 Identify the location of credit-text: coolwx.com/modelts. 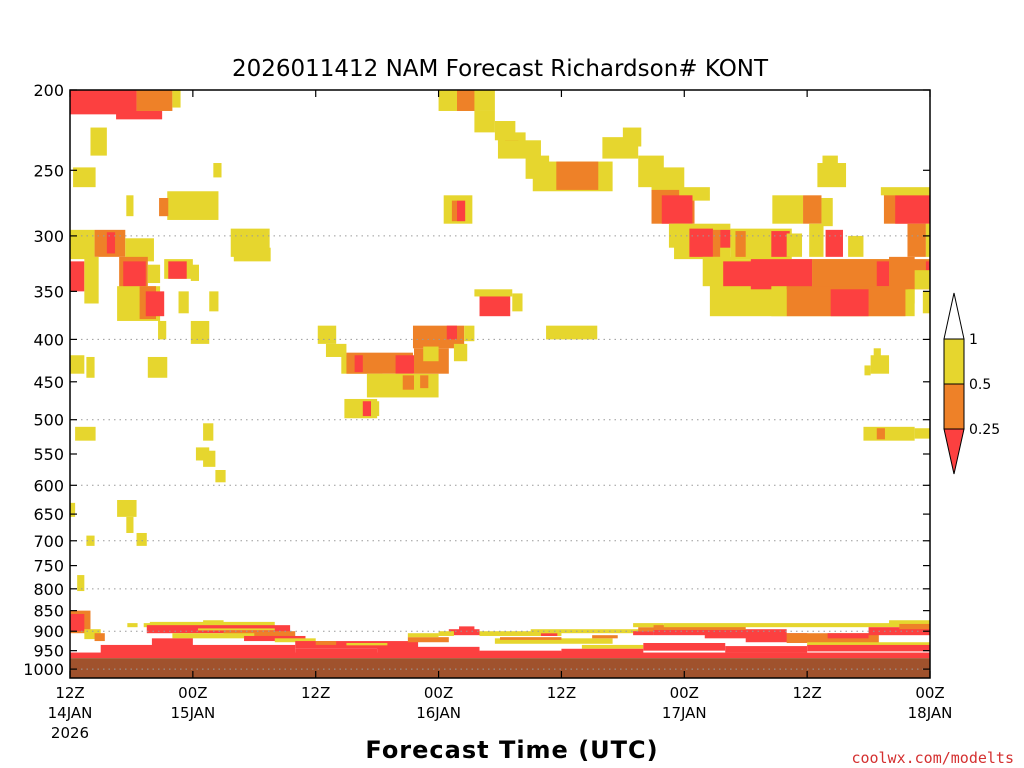
(932, 758).